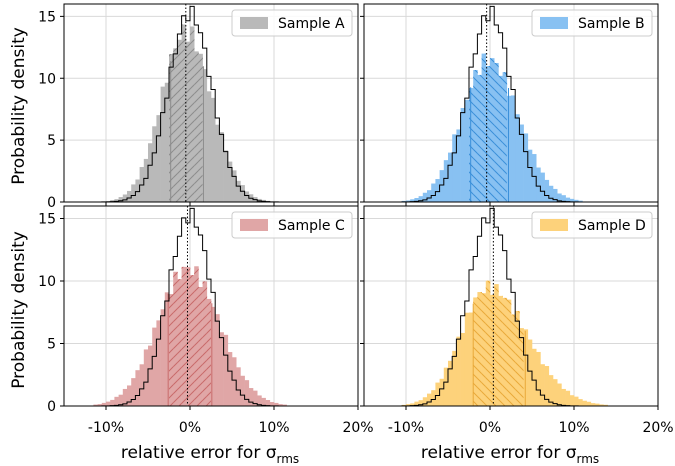 The width and height of the screenshot is (675, 466). I want to click on x-tick-label: 0%, so click(190, 428).